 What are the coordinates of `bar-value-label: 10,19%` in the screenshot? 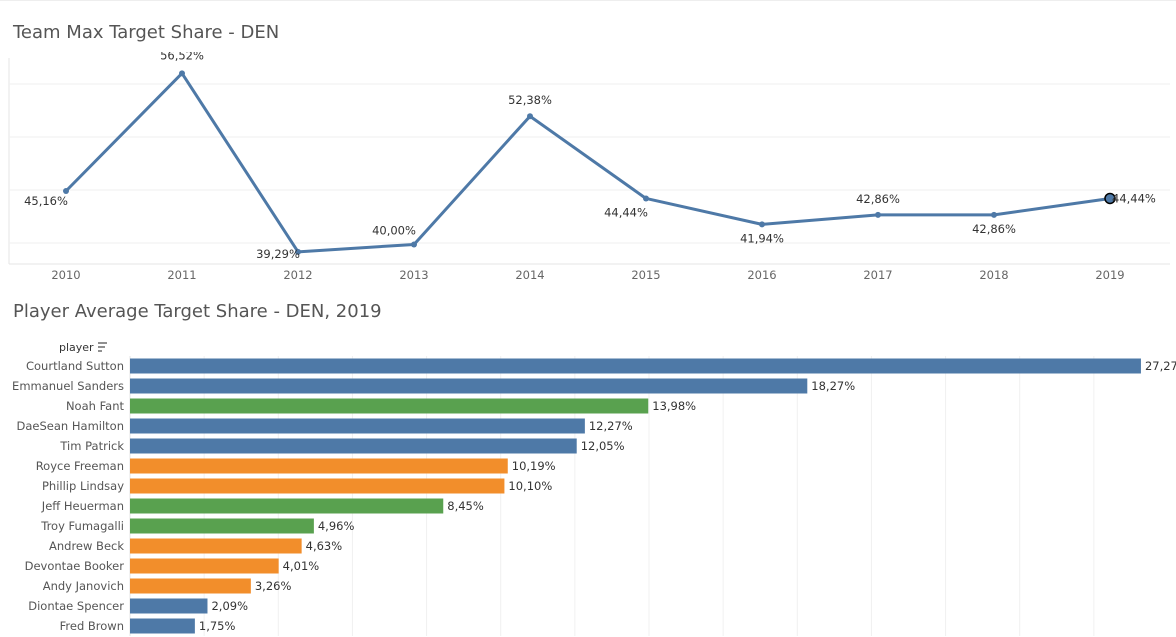 It's located at (534, 466).